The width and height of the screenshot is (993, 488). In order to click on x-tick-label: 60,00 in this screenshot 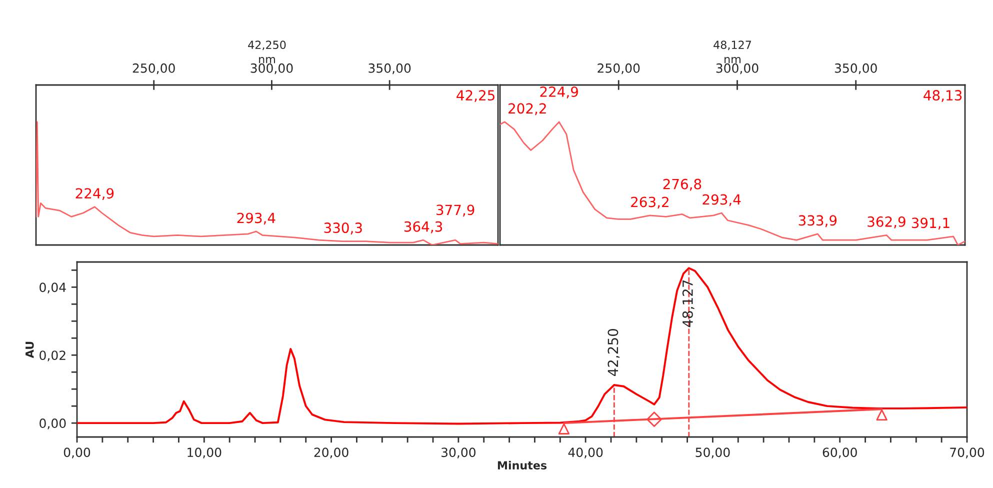, I will do `click(839, 453)`.